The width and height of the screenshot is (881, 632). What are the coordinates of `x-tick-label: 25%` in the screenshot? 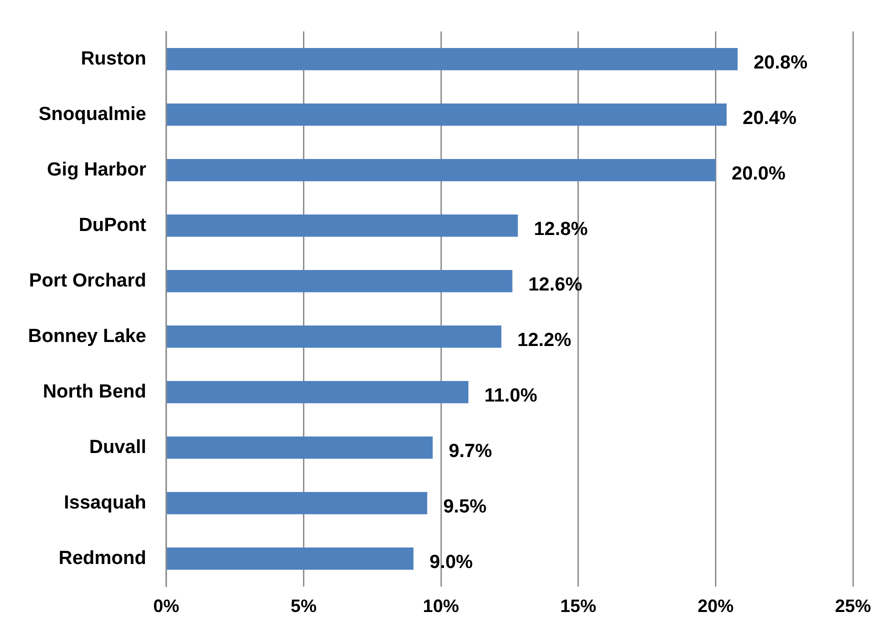 It's located at (852, 606).